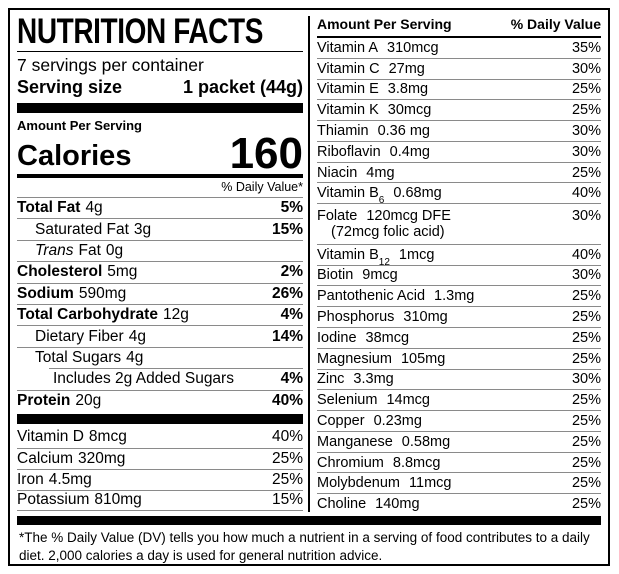 The width and height of the screenshot is (619, 574). Describe the element at coordinates (459, 421) in the screenshot. I see `micronutrient-row-copper: Copper 0.23mg 25%` at that location.